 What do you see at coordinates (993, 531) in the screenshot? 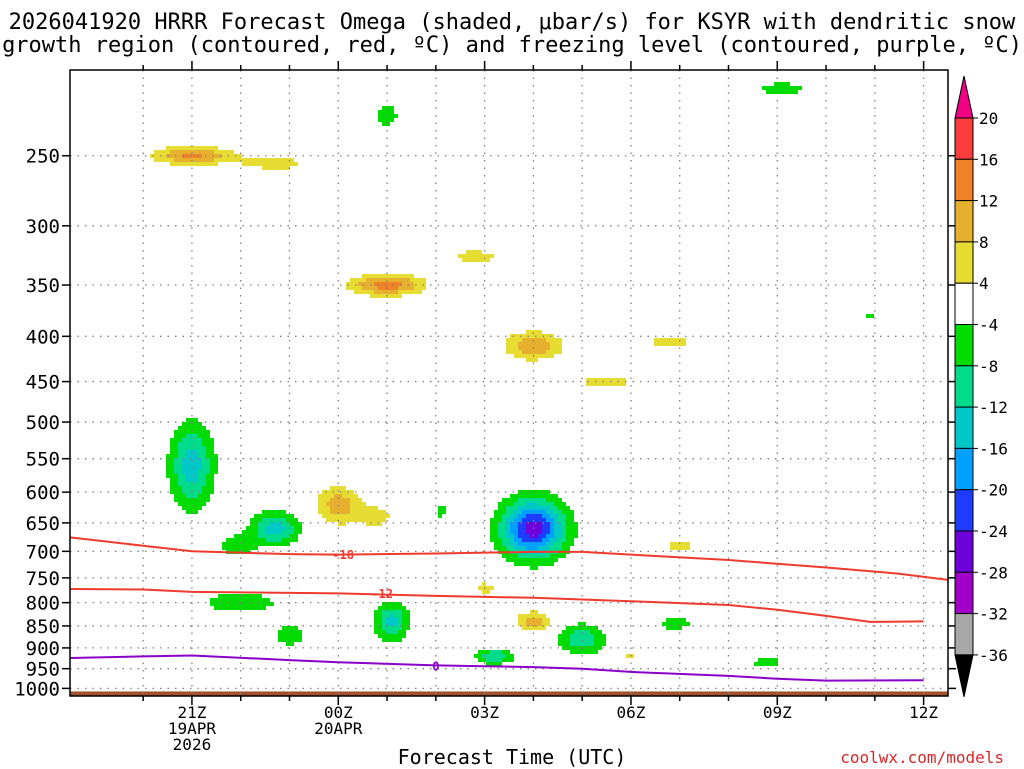
I see `colorbar-tick-label: -24` at bounding box center [993, 531].